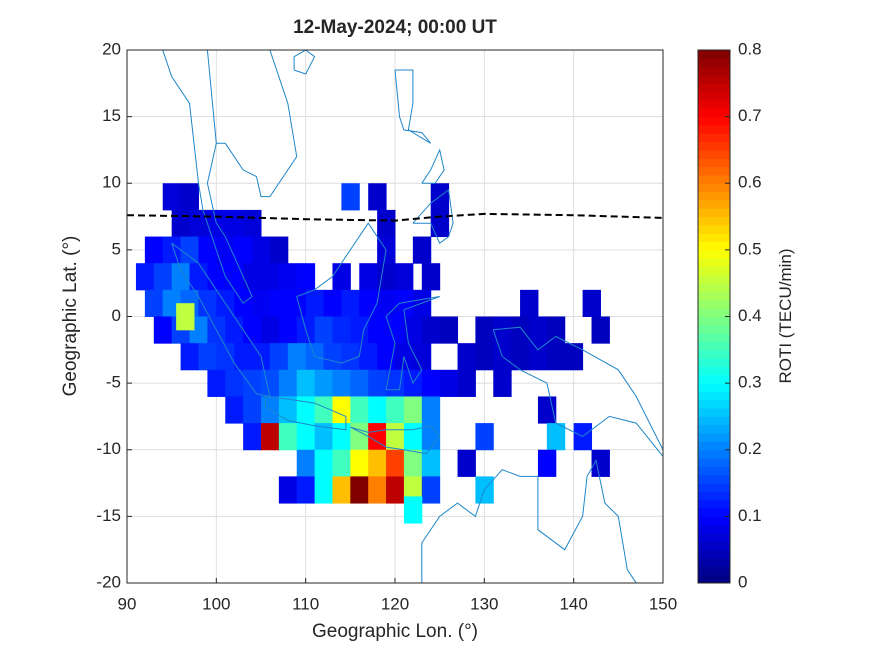 This screenshot has height=661, width=875. I want to click on x-tick-label: 130, so click(484, 603).